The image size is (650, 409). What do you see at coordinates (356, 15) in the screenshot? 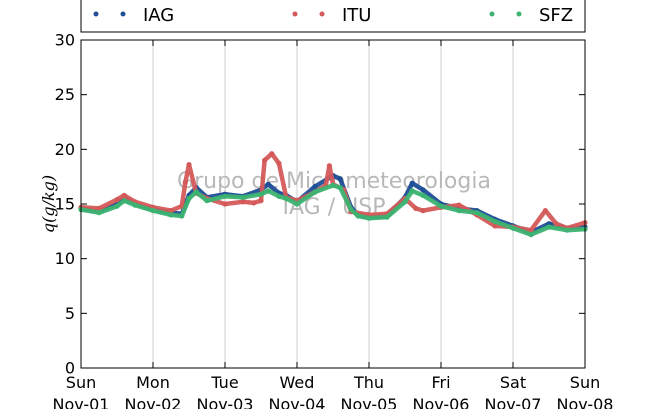
I see `legend-label-itu: ITU` at bounding box center [356, 15].